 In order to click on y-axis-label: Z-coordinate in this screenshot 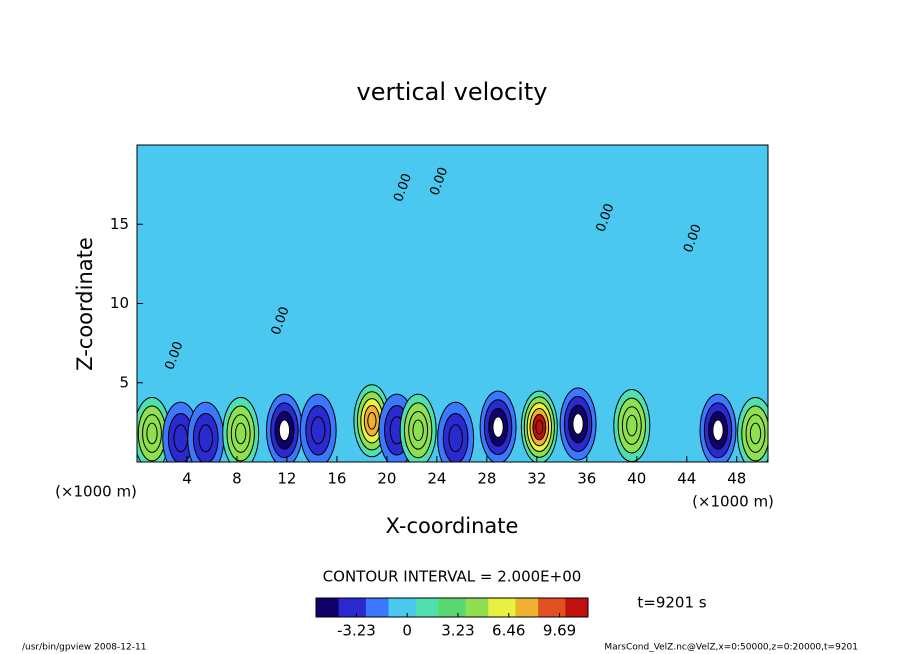, I will do `click(85, 304)`.